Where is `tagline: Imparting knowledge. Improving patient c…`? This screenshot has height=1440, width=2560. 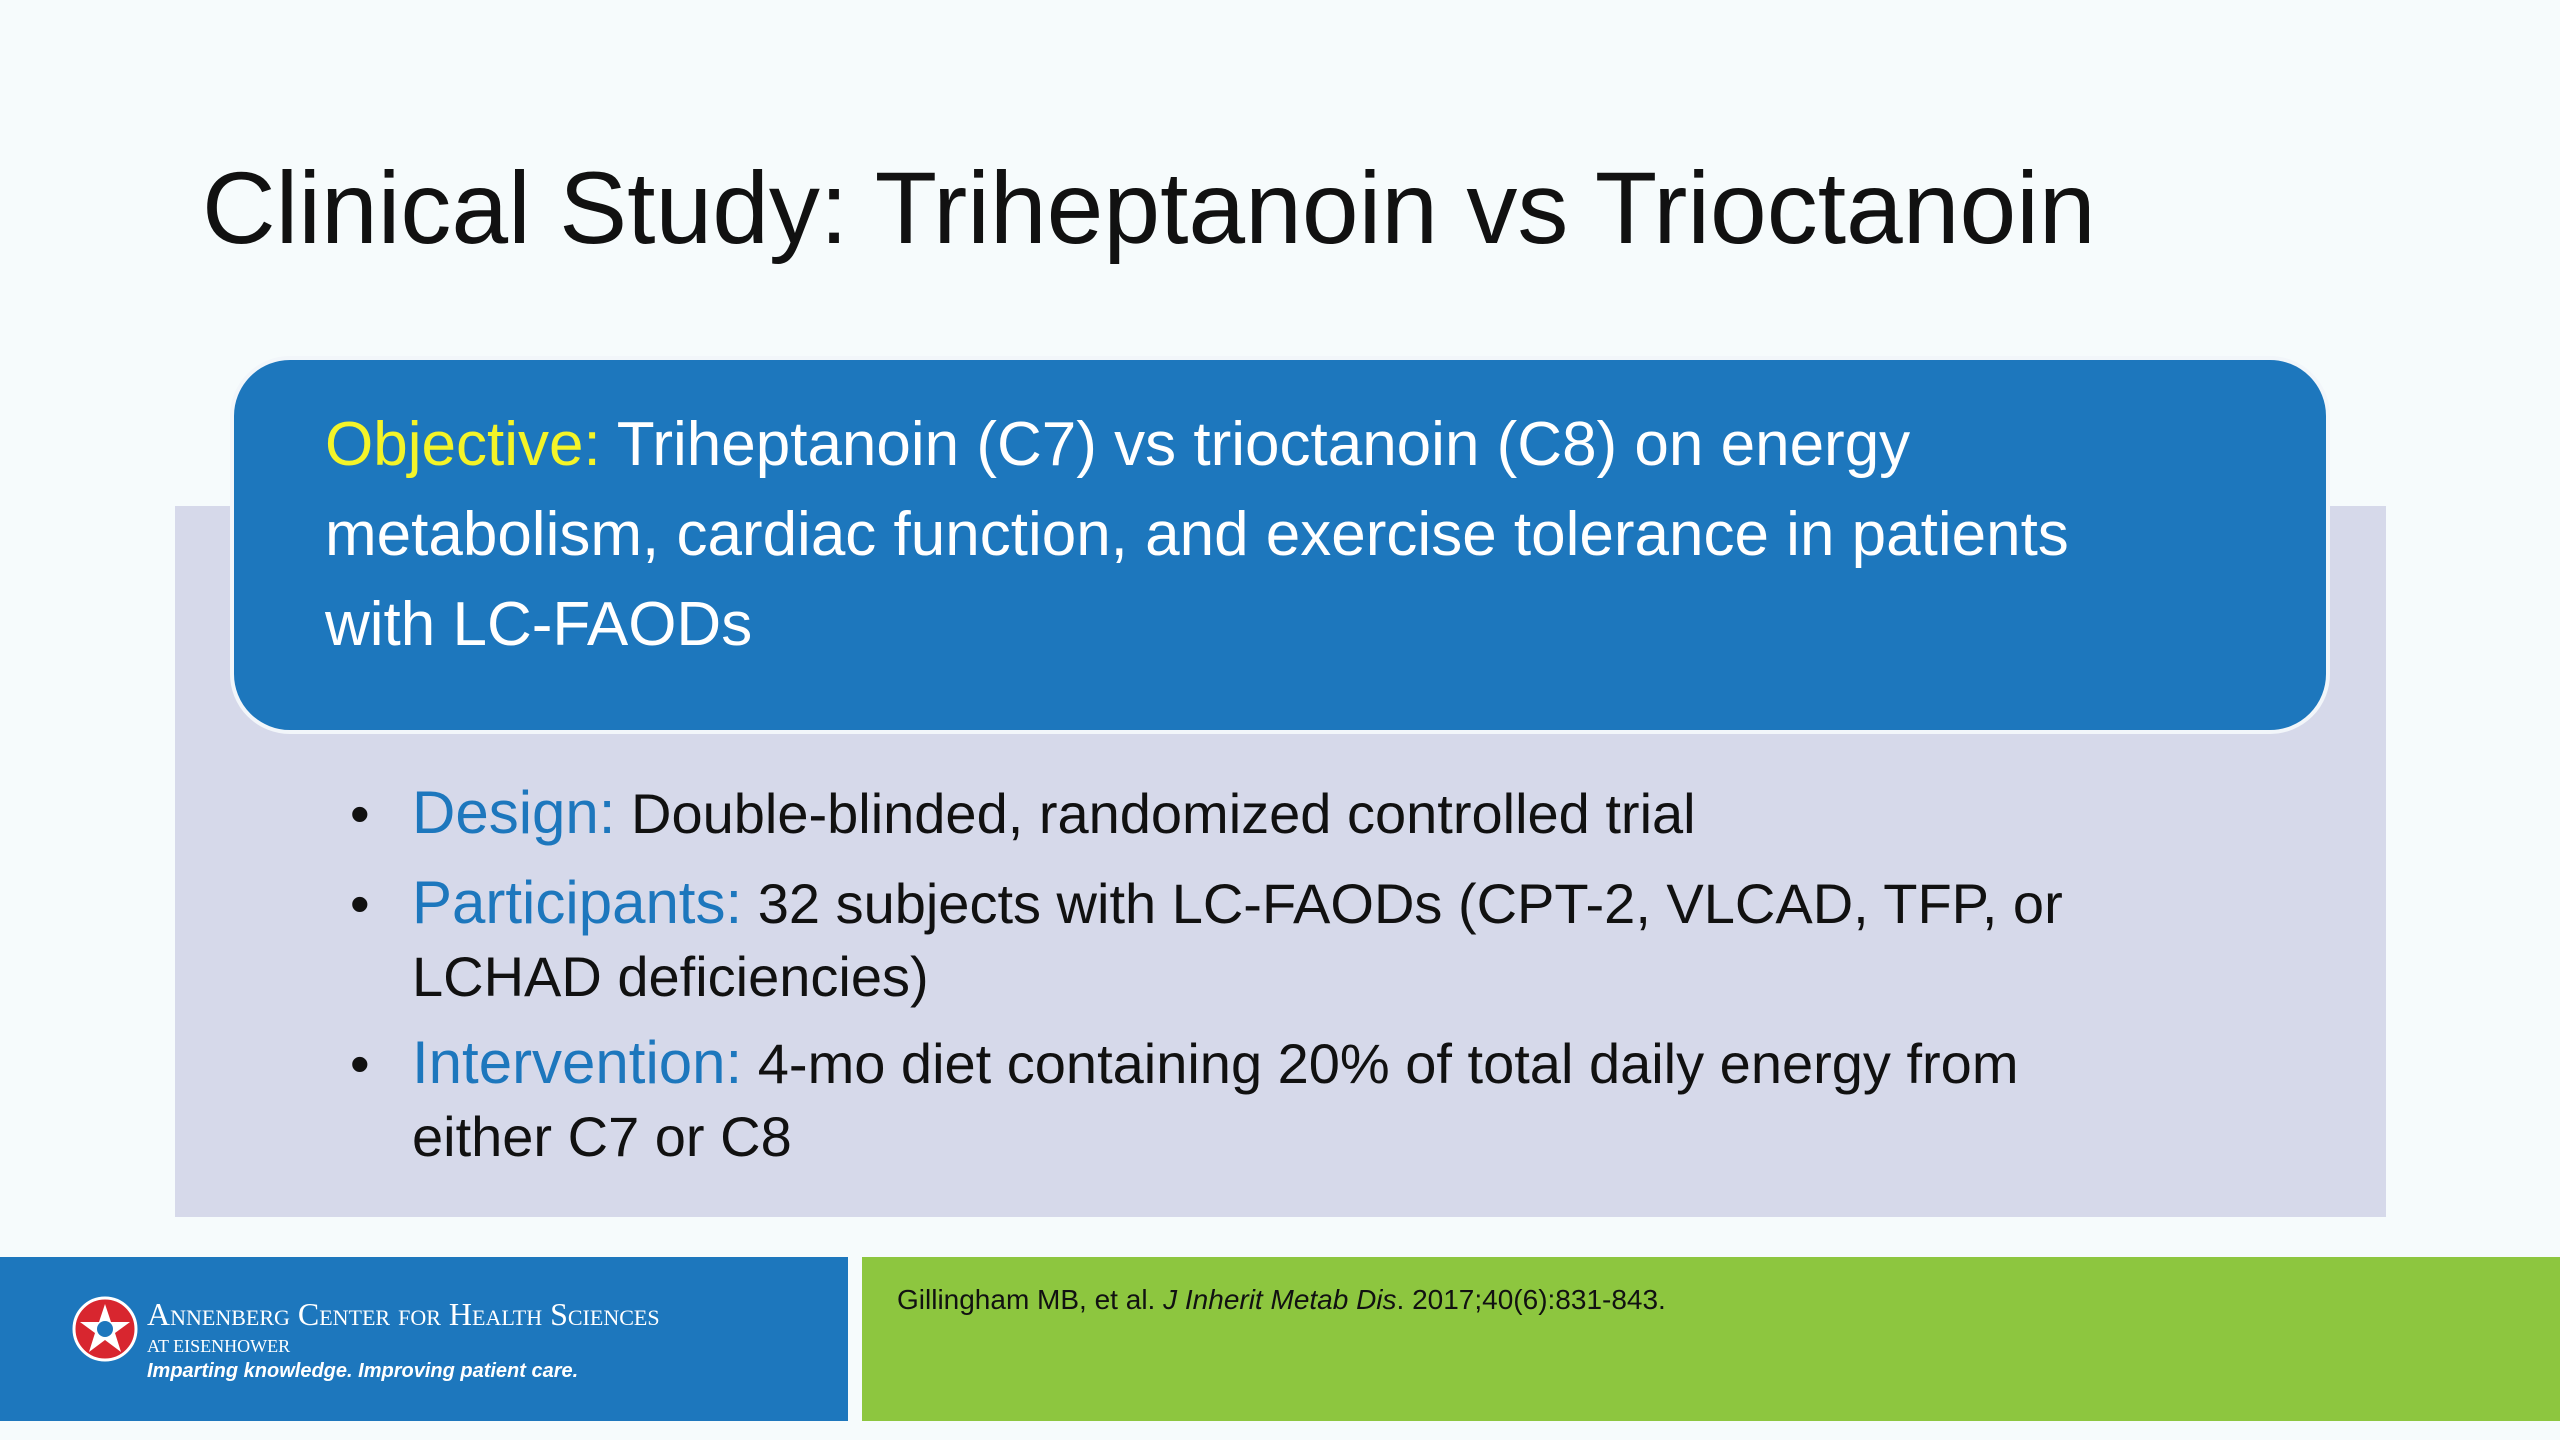 tagline: Imparting knowledge. Improving patient c… is located at coordinates (363, 1371).